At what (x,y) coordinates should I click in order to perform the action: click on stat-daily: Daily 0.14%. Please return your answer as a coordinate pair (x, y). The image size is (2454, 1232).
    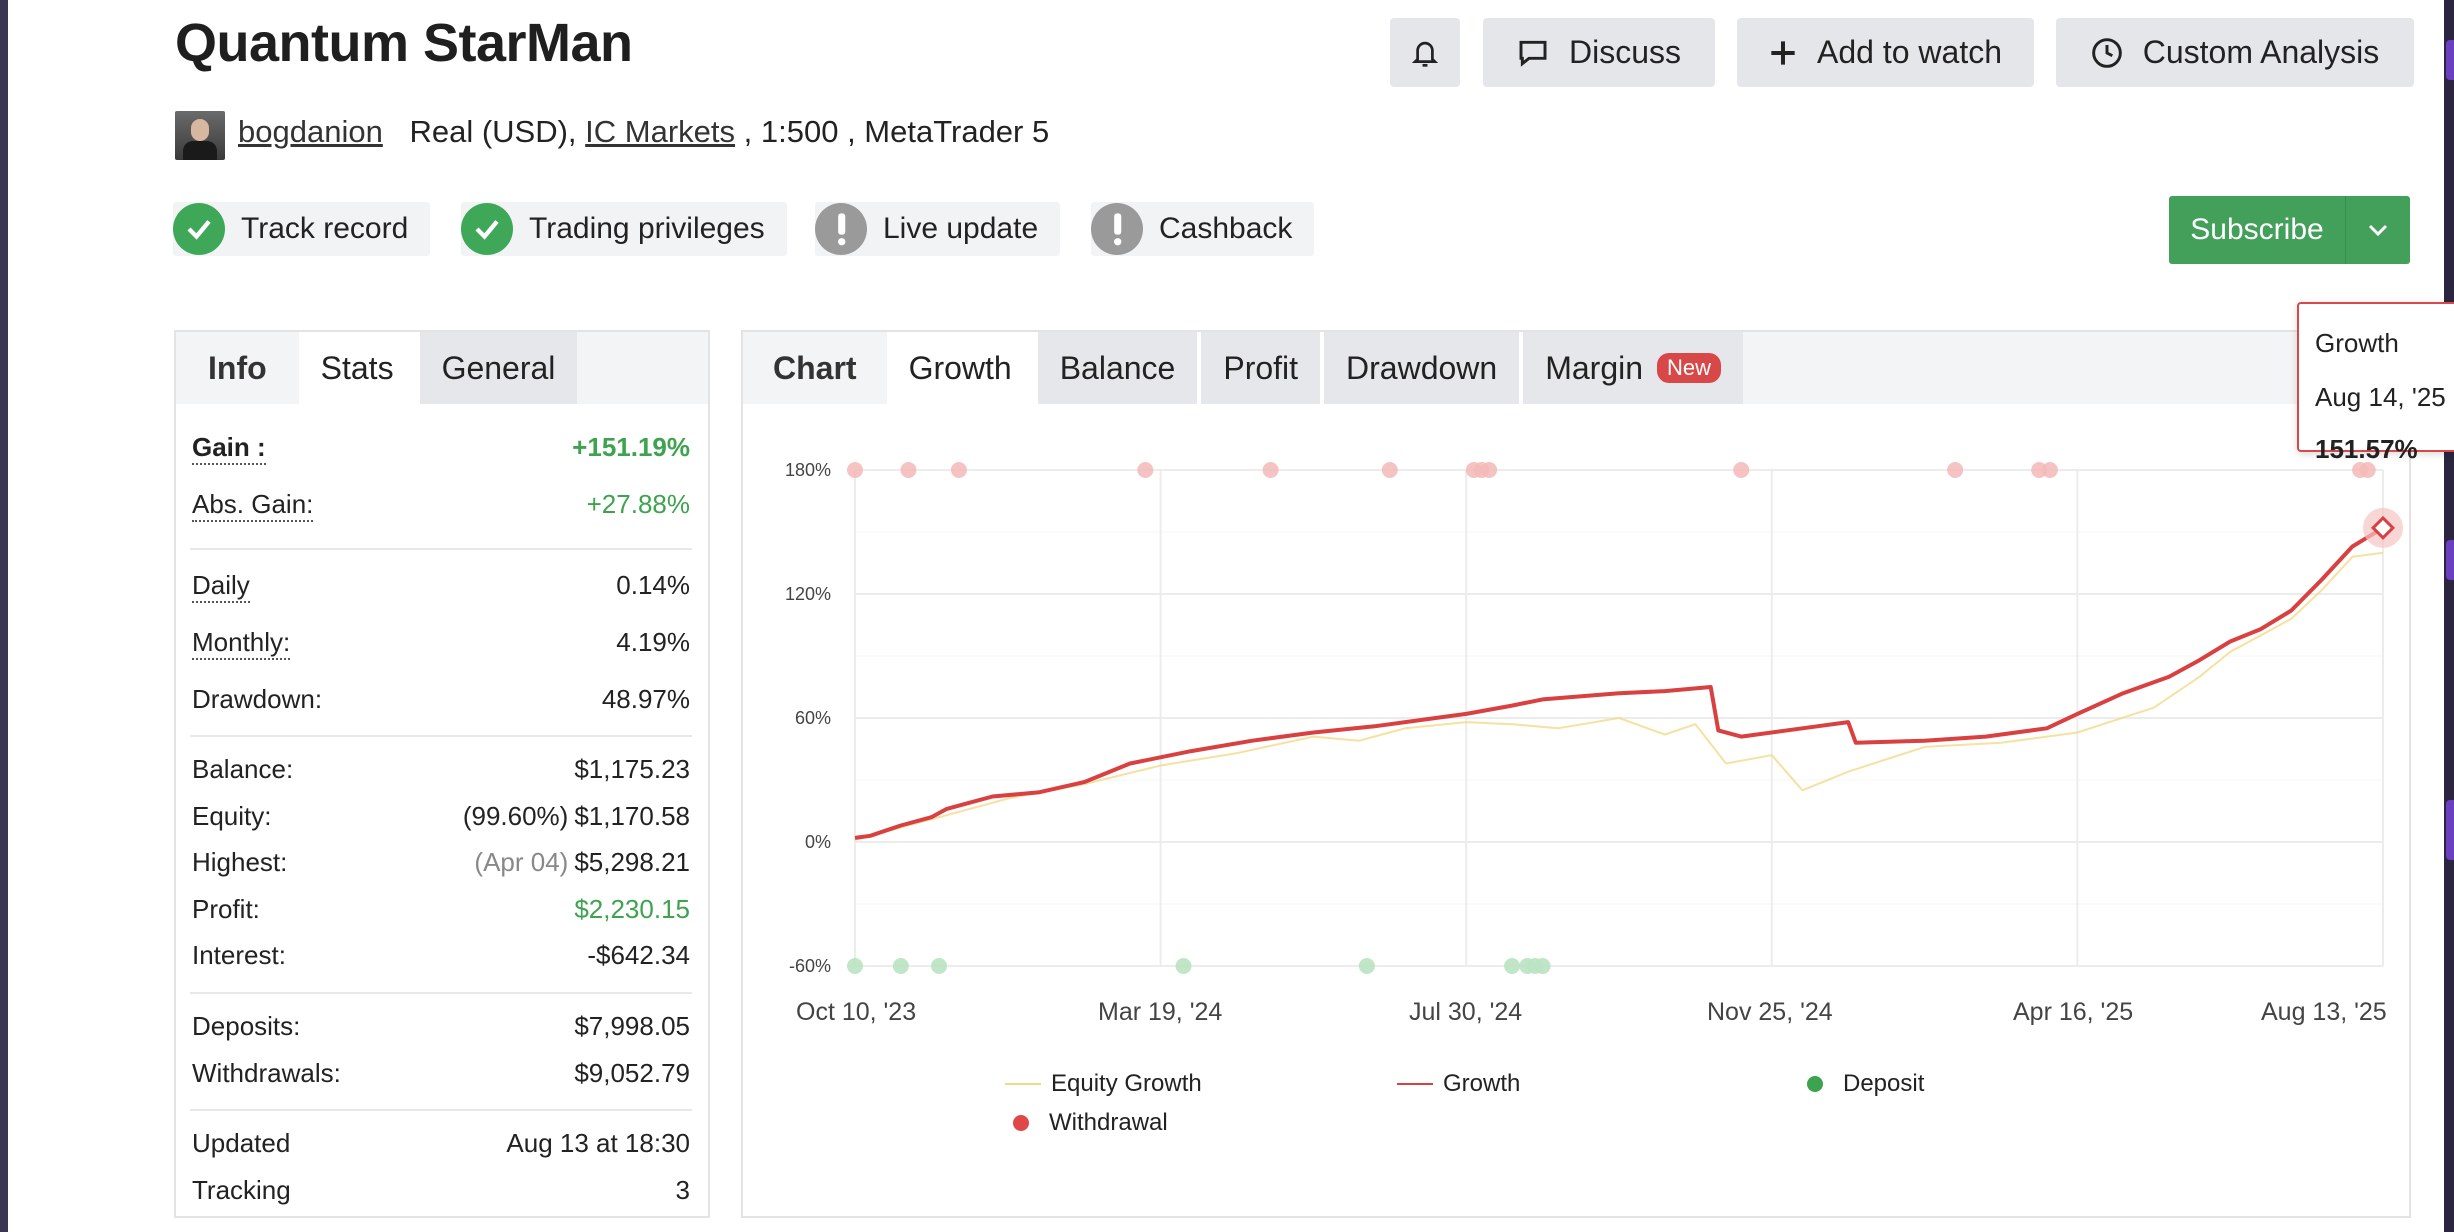
    Looking at the image, I should click on (441, 586).